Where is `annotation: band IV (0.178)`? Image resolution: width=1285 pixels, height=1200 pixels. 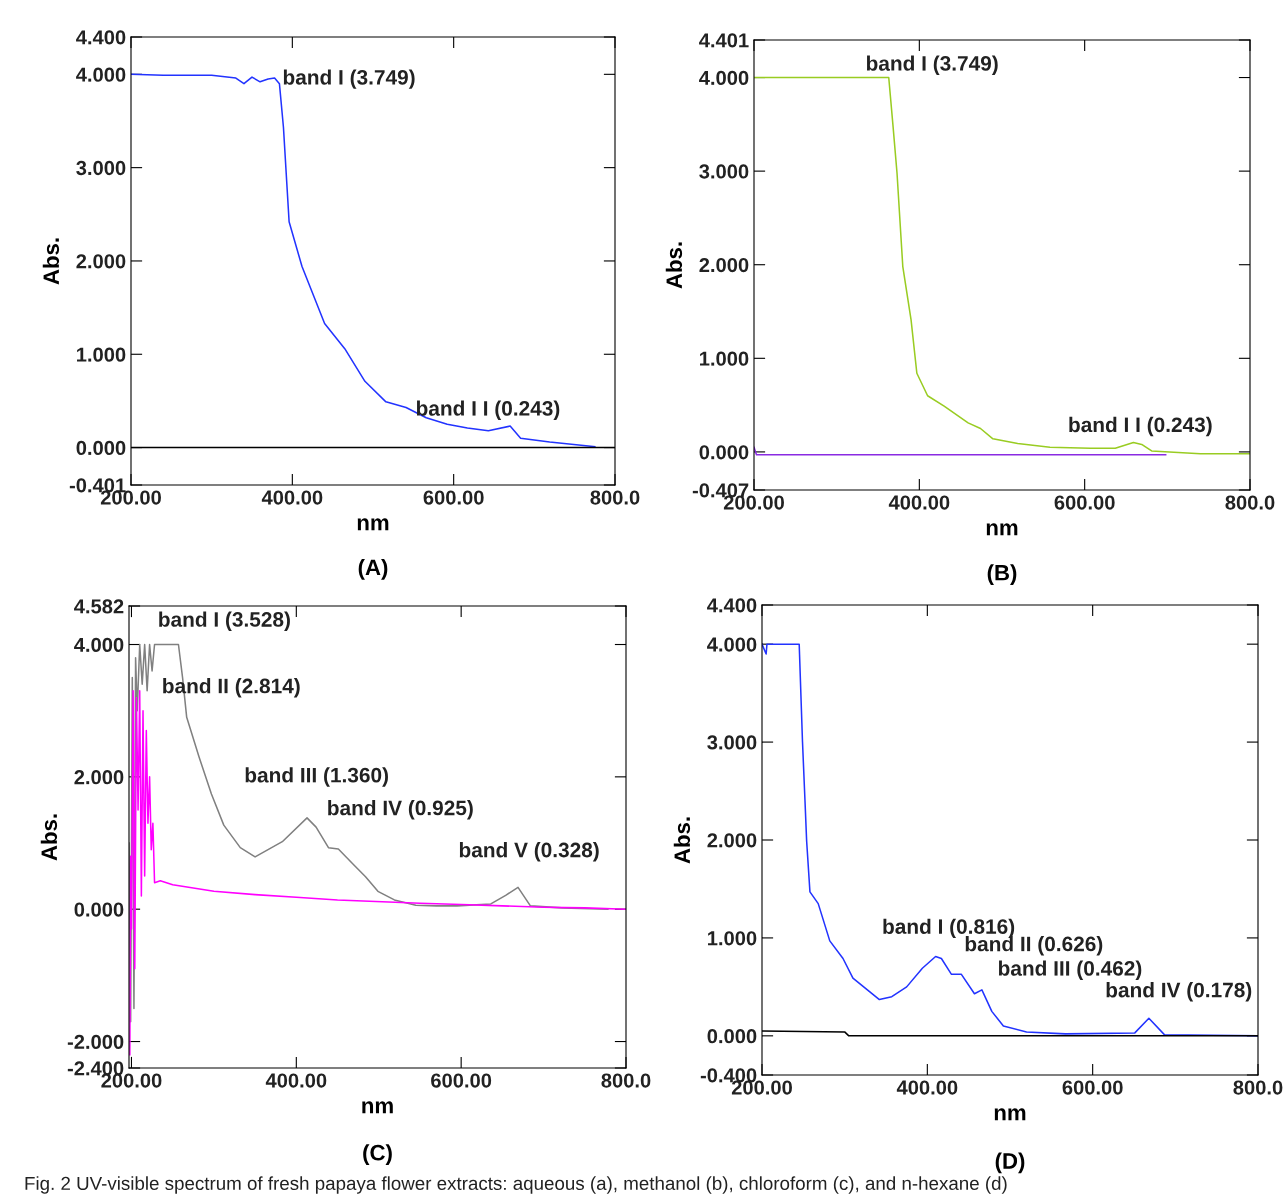 annotation: band IV (0.178) is located at coordinates (1179, 992).